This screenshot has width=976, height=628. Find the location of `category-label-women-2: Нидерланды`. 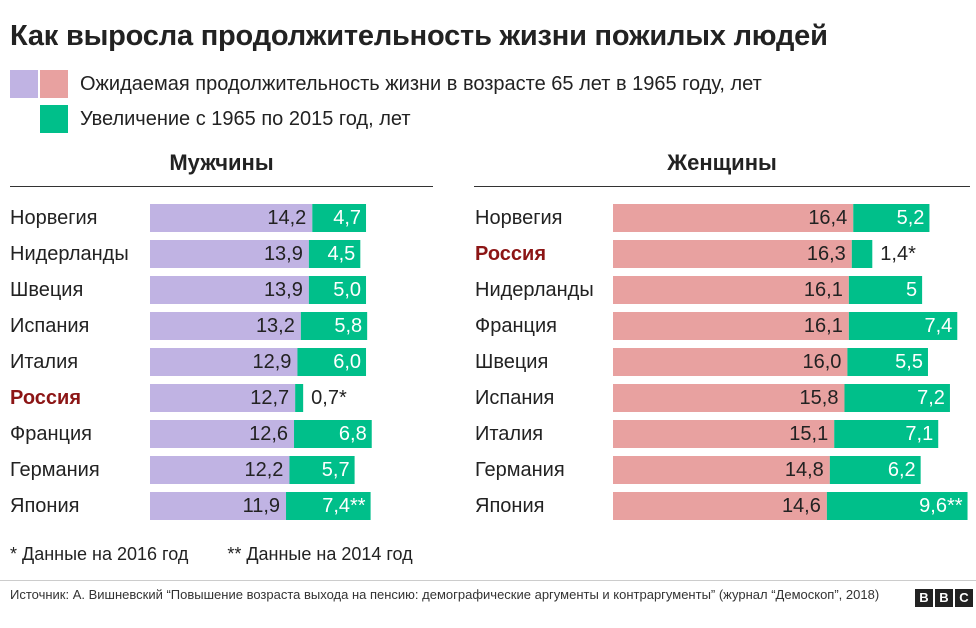

category-label-women-2: Нидерланды is located at coordinates (534, 290).